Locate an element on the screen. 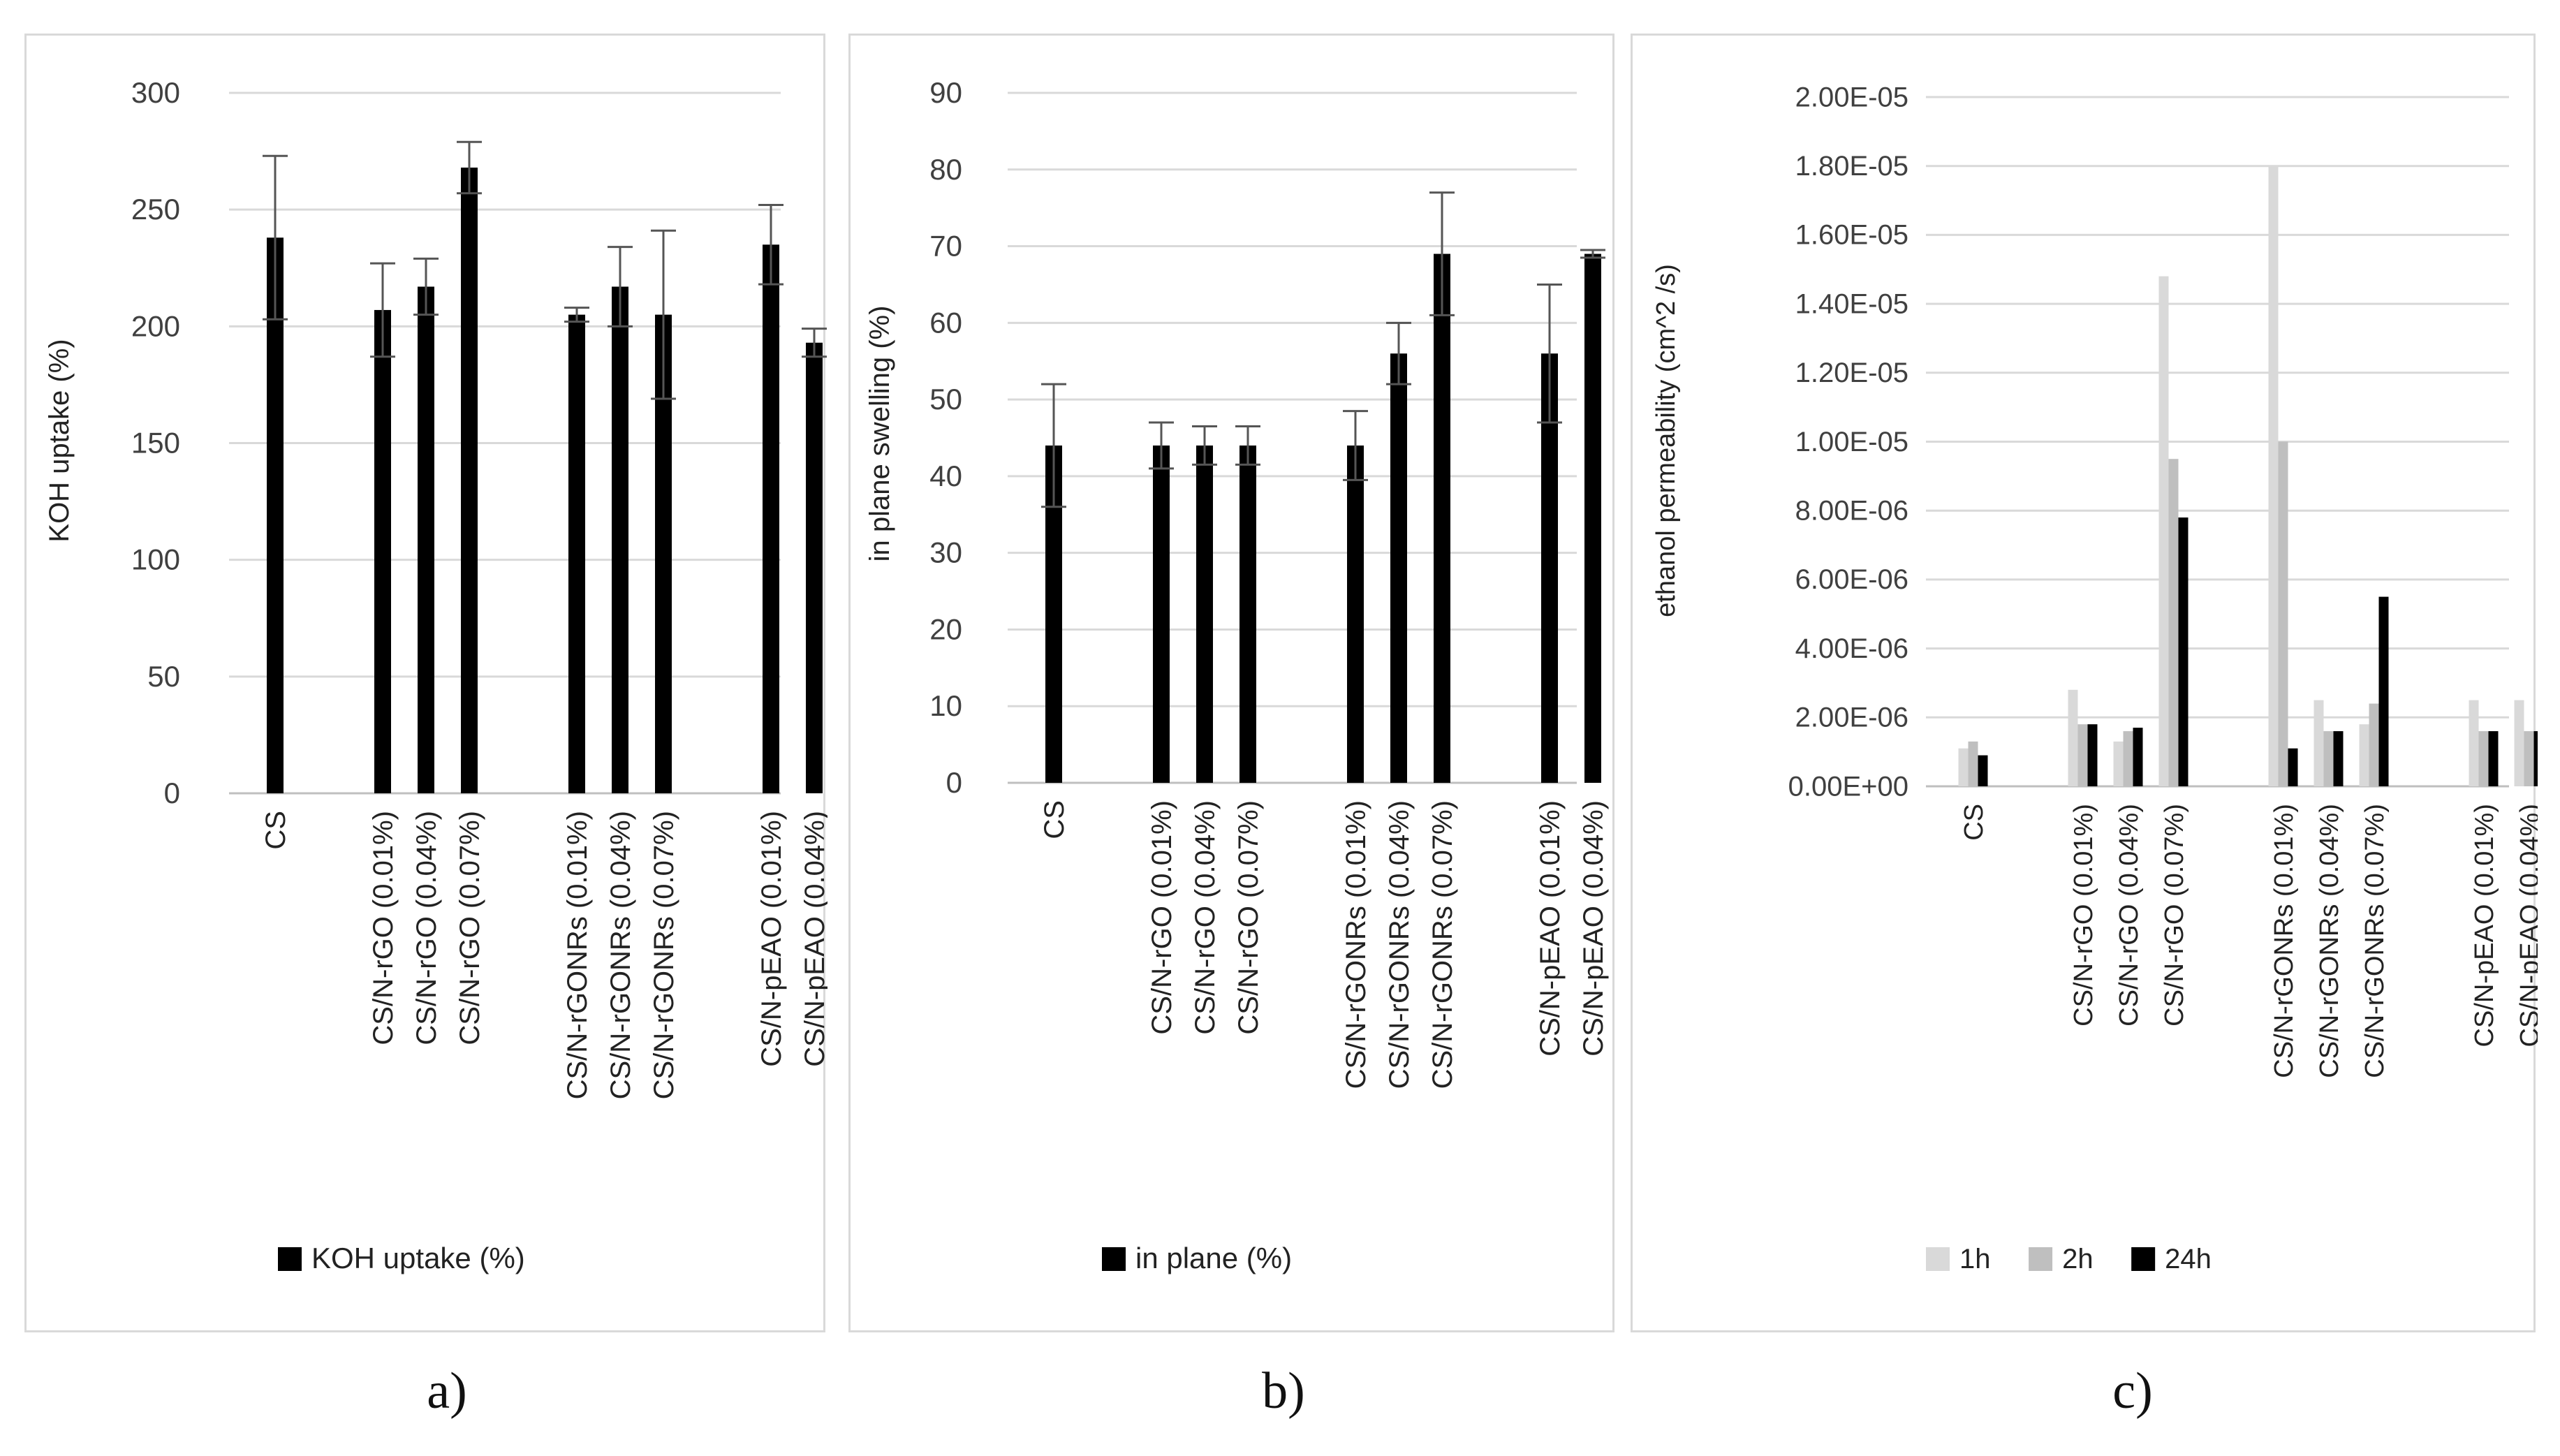  y-tick-label: 30 is located at coordinates (946, 553).